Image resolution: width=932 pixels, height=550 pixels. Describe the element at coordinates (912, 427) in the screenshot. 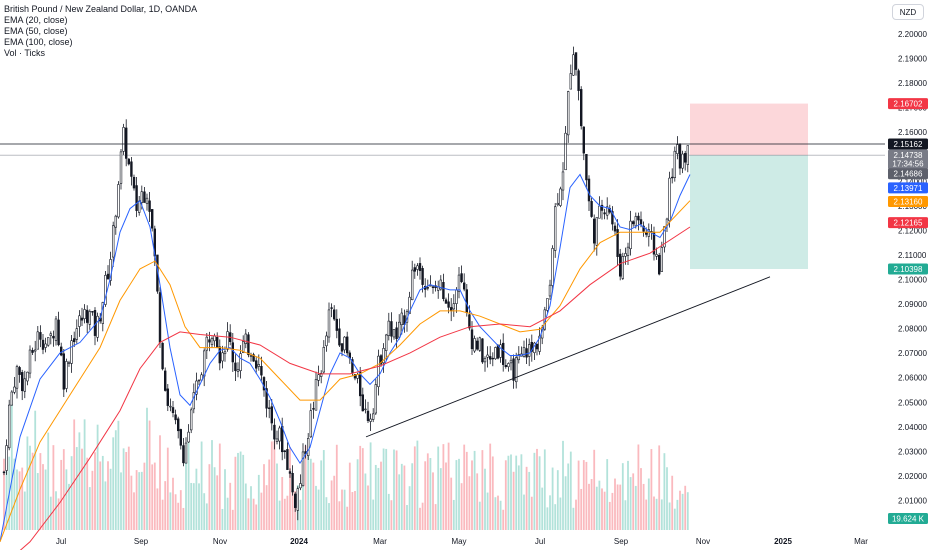

I see `price-tick-label: 2.04000` at that location.